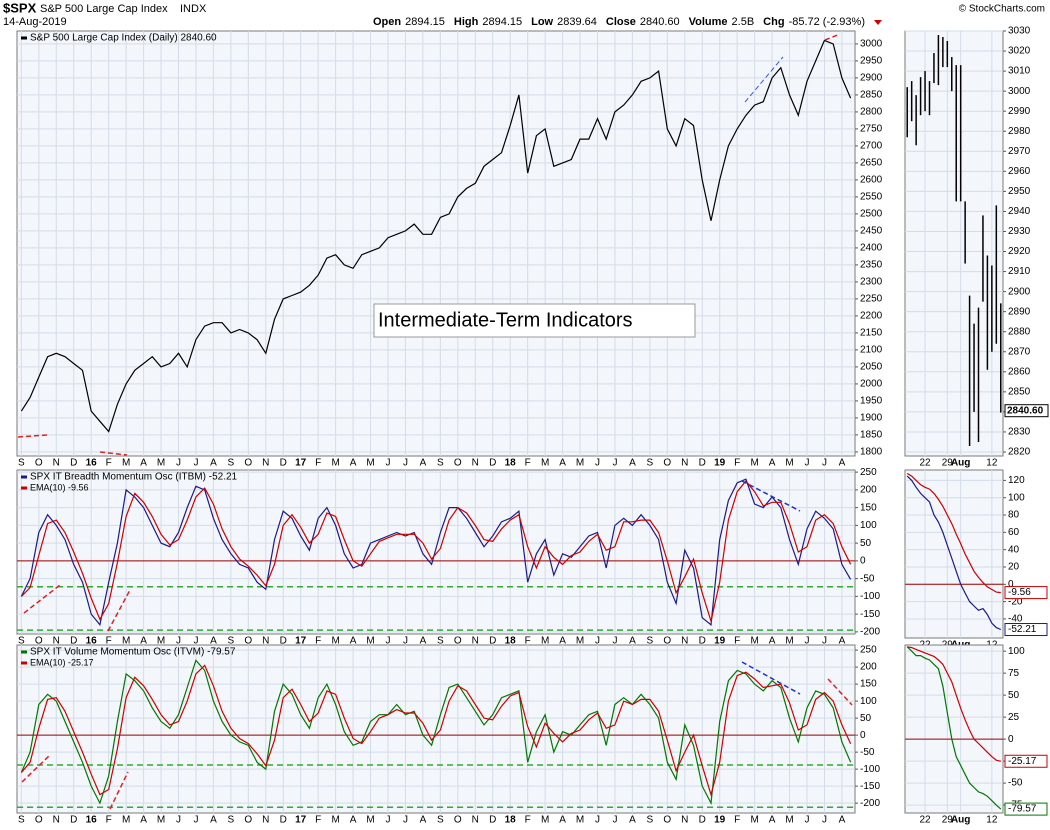 The image size is (1050, 830). Describe the element at coordinates (878, 22) in the screenshot. I see `down-arrow` at that location.